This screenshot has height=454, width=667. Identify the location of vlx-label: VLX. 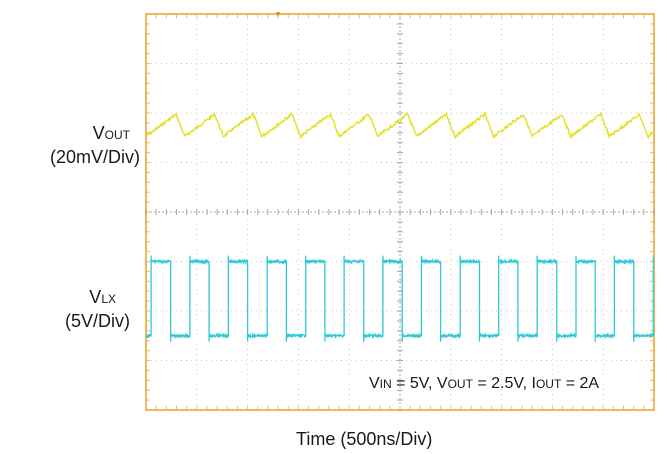
(102, 297).